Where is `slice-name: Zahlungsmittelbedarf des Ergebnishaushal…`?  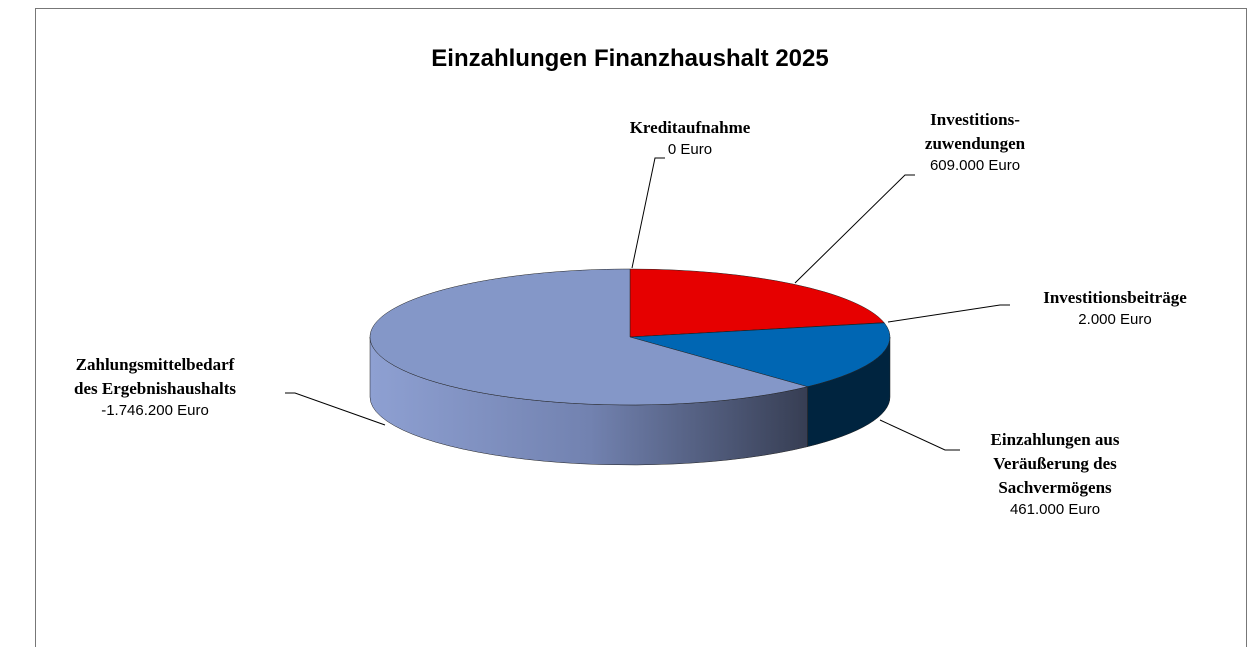
slice-name: Zahlungsmittelbedarf des Ergebnishaushal… is located at coordinates (155, 376).